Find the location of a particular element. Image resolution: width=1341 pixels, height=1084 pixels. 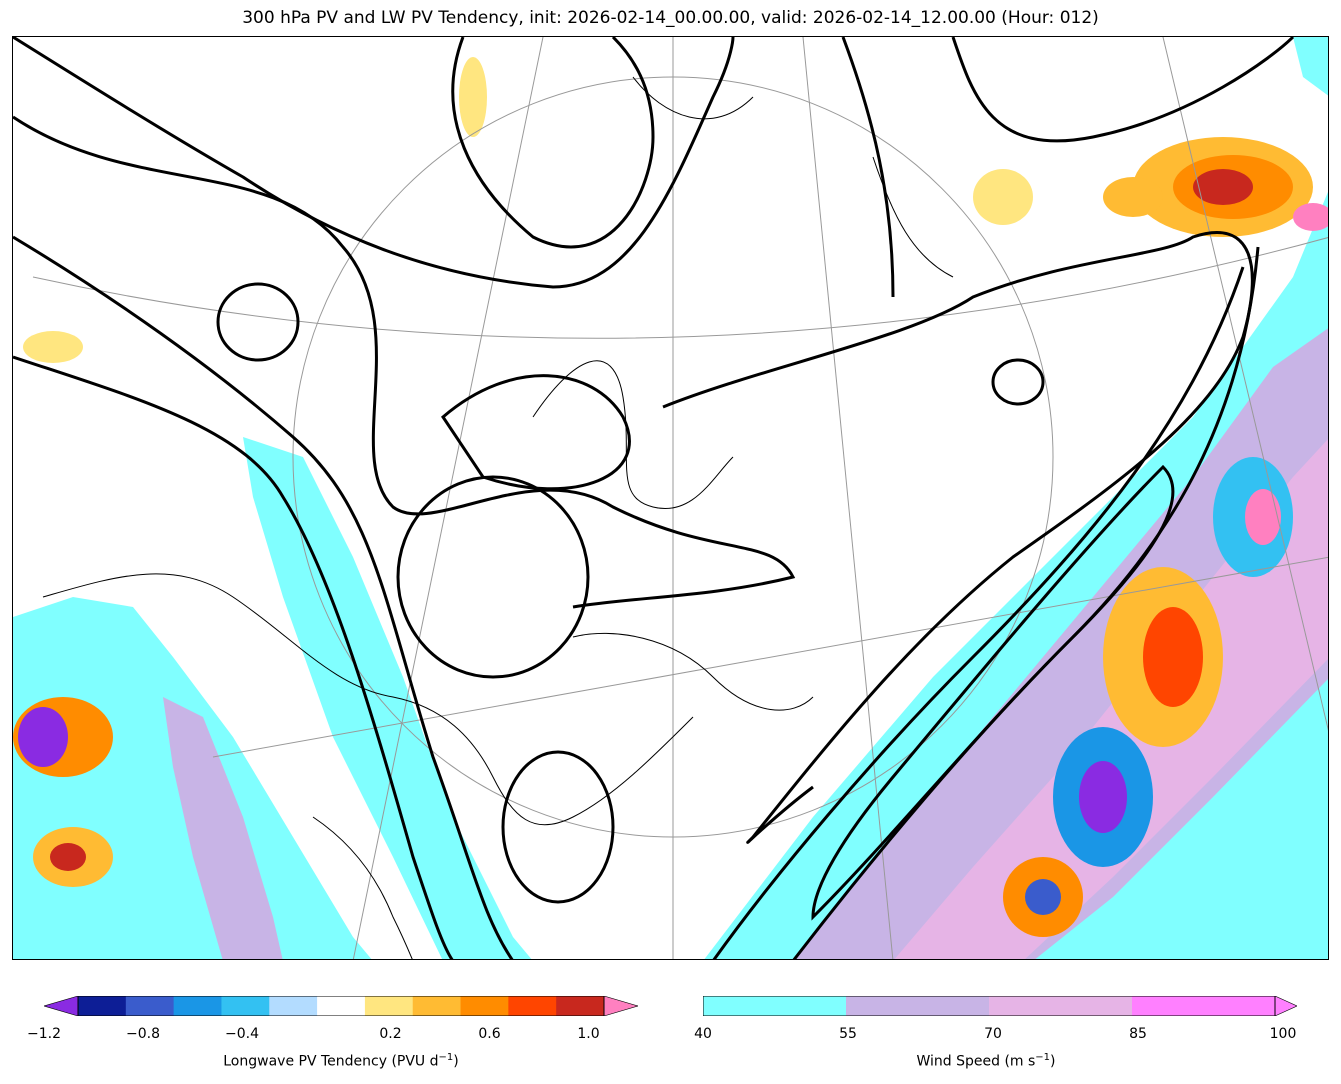

colorbar-tick-label: −0.4 is located at coordinates (242, 1034).